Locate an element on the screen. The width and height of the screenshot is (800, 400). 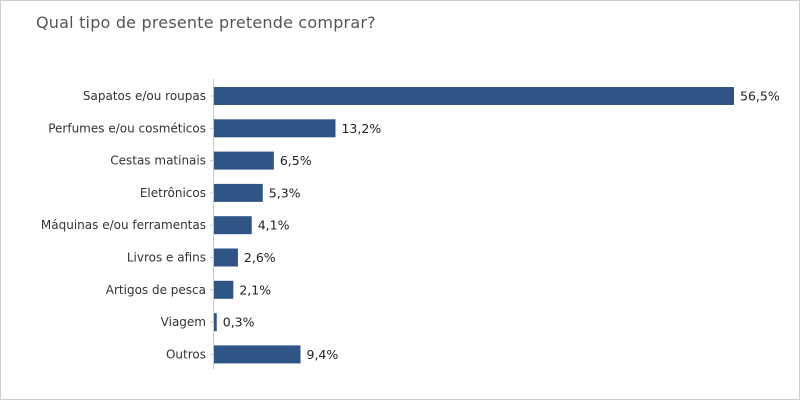
category-label: Viagem is located at coordinates (183, 322).